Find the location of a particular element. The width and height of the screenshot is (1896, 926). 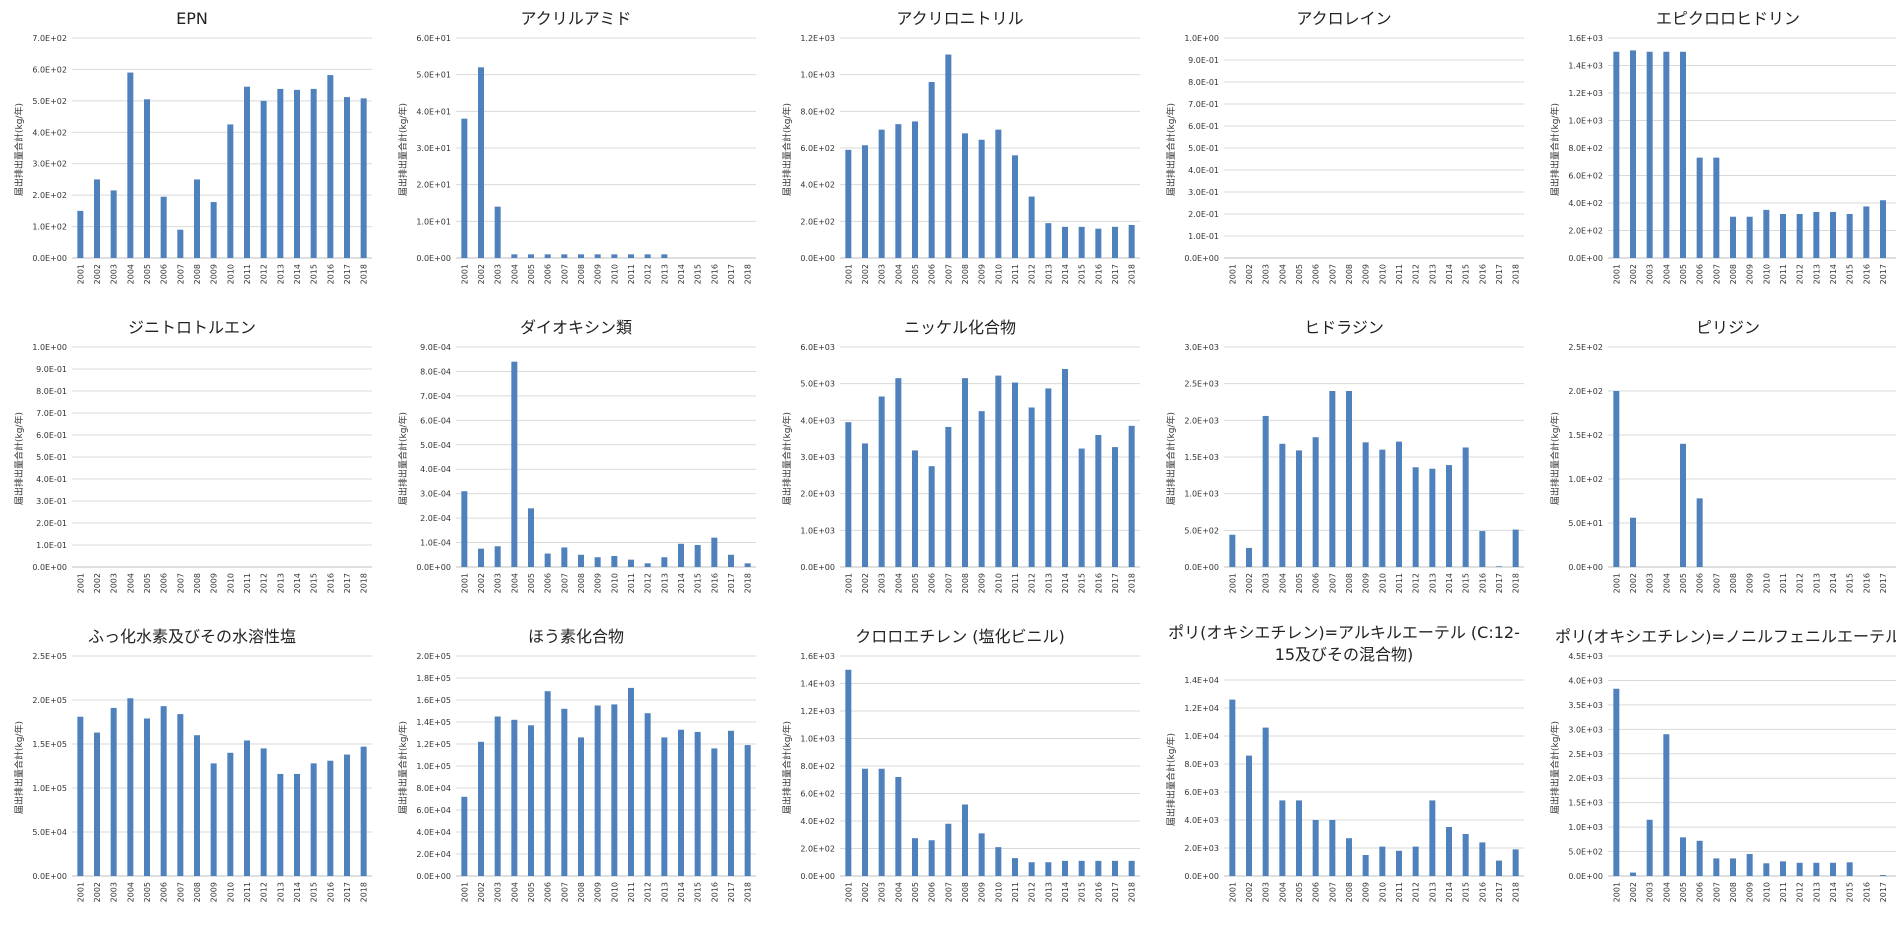

y-tick-label: 8.0E-01 is located at coordinates (1203, 82).